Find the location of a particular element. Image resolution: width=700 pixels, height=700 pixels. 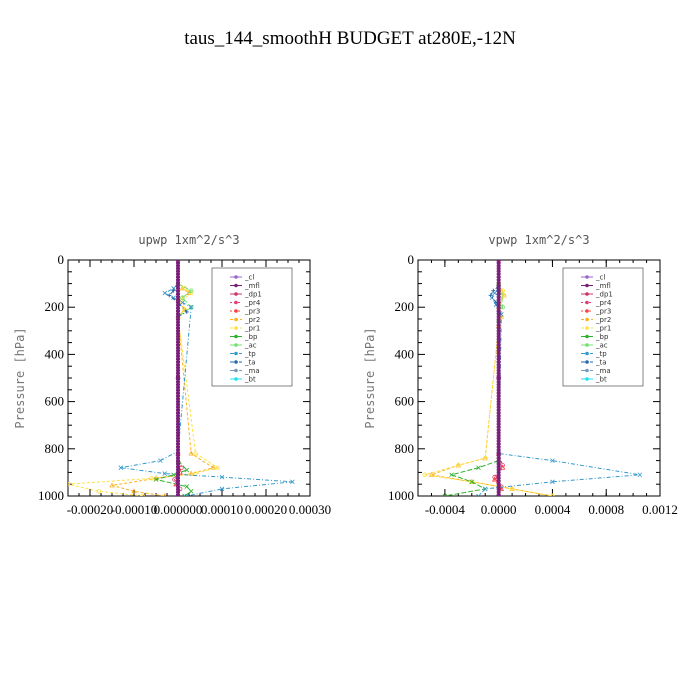

data-point-pr3 is located at coordinates (503, 467).